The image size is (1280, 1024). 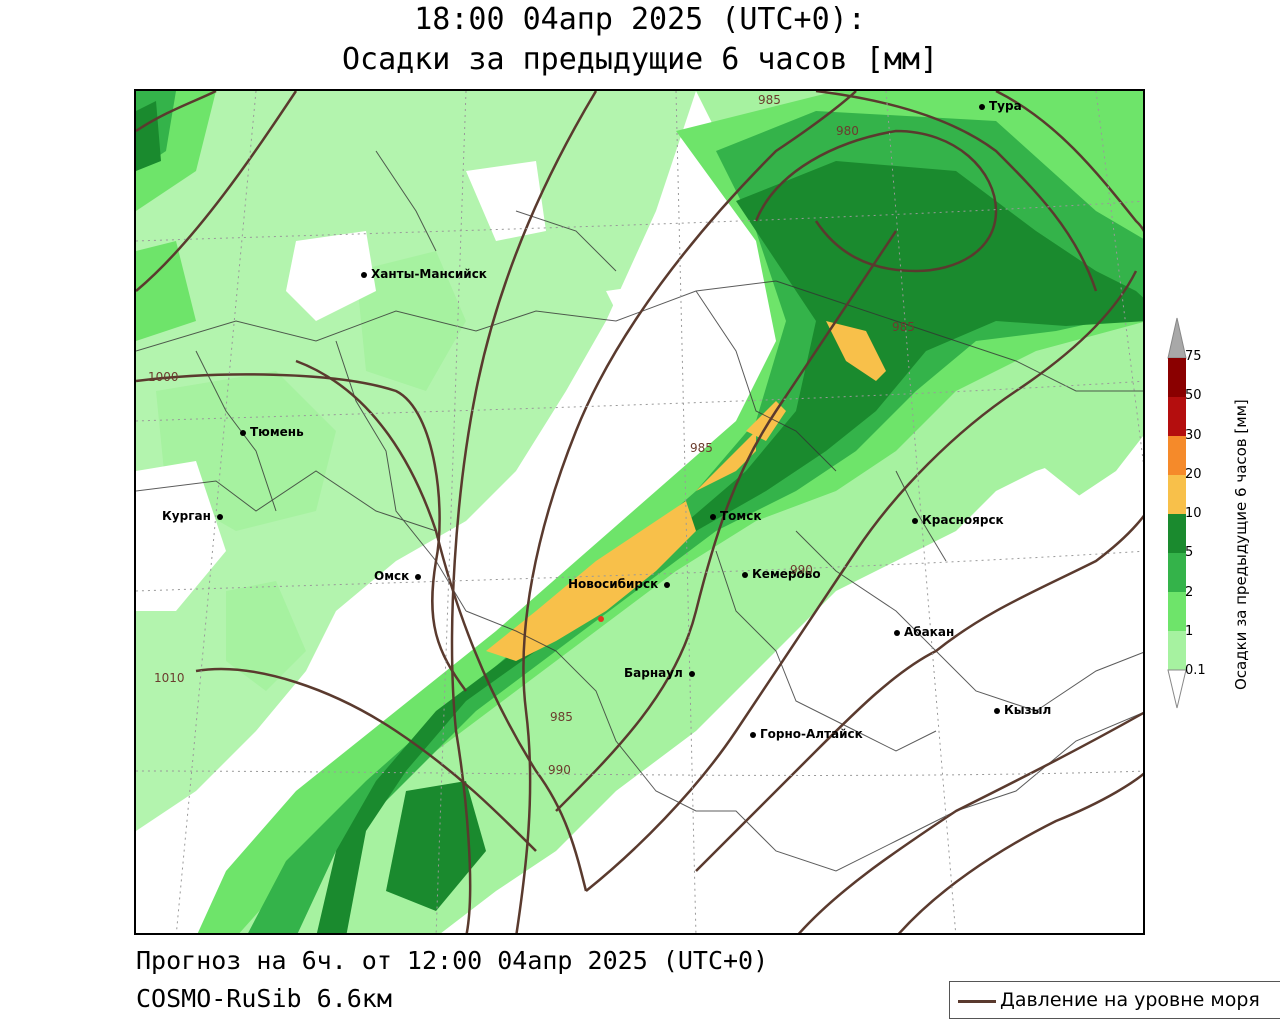 I want to click on city-khanty-mansiysk: Ханты-Мансийск, so click(x=424, y=274).